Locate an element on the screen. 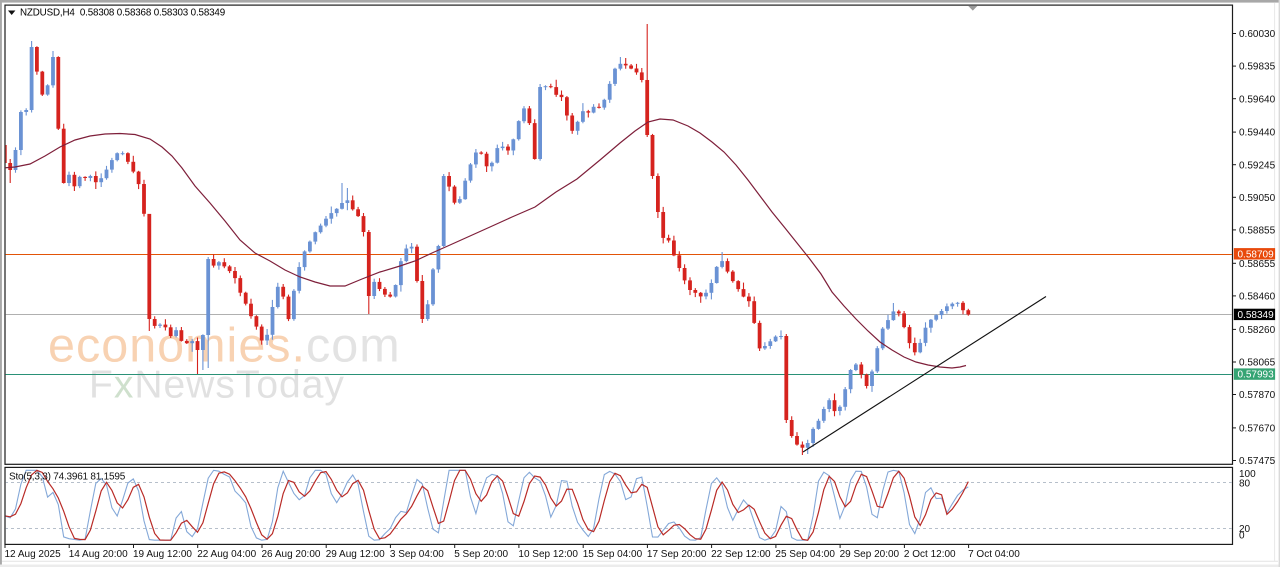 This screenshot has width=1280, height=567. svg-text: 22 Aug 04:00 is located at coordinates (226, 554).